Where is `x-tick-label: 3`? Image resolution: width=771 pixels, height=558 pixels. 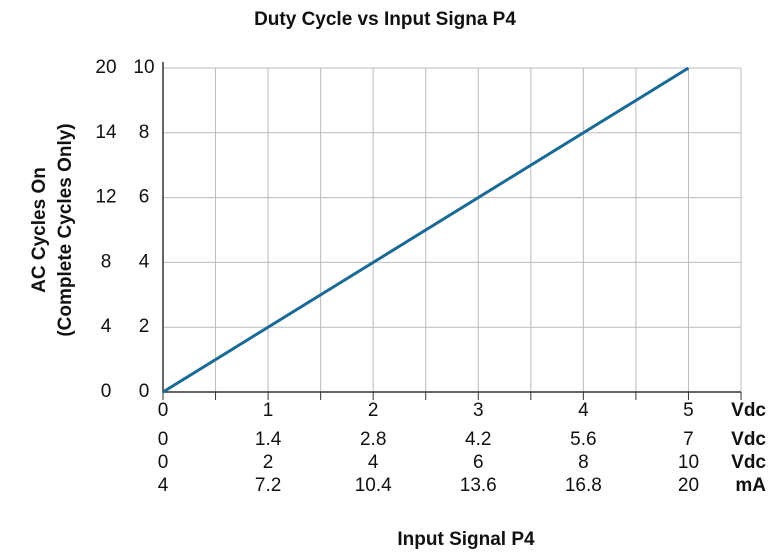 x-tick-label: 3 is located at coordinates (478, 410).